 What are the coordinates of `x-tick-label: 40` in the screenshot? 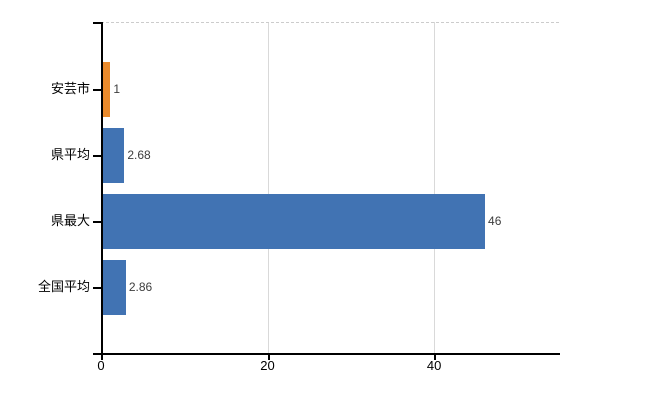 It's located at (434, 365).